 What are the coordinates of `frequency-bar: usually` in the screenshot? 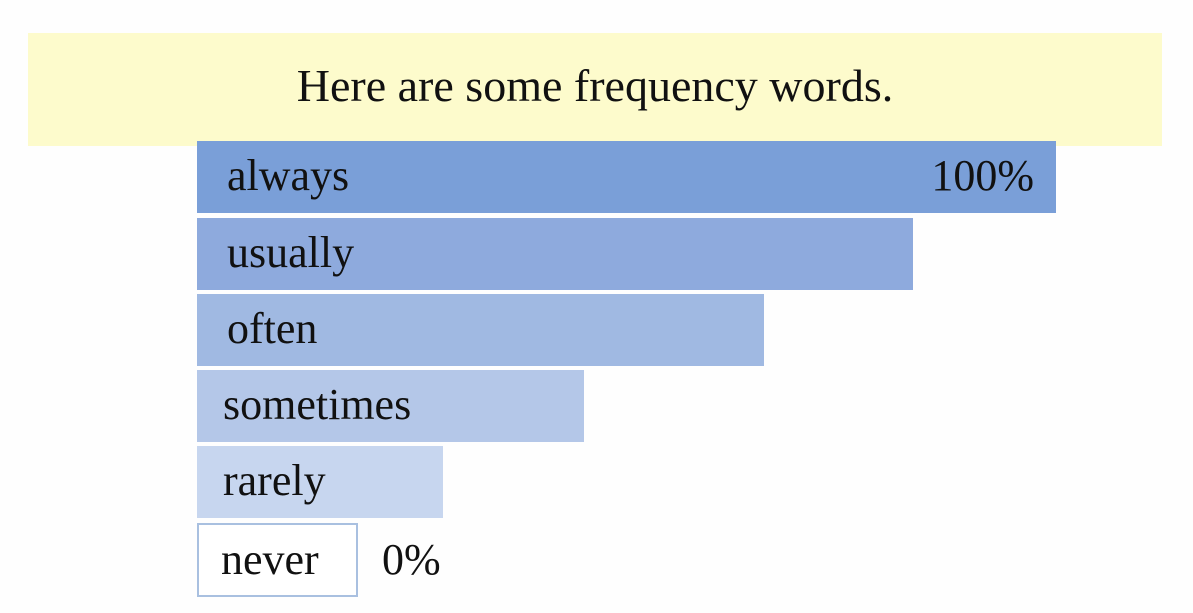 It's located at (555, 254).